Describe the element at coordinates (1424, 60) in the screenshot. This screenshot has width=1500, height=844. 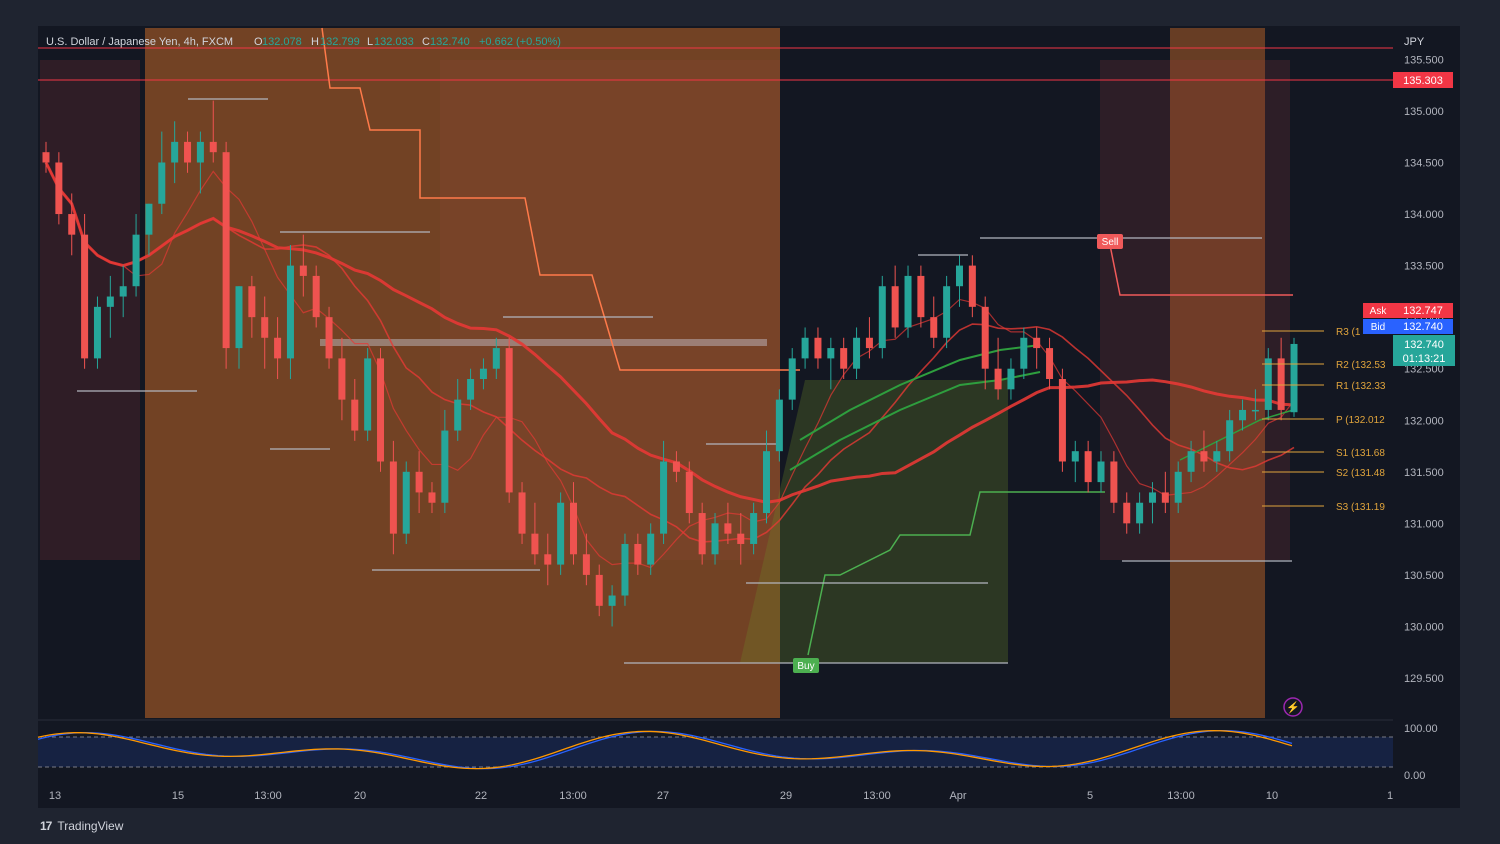
I see `price-tick: 135.500` at that location.